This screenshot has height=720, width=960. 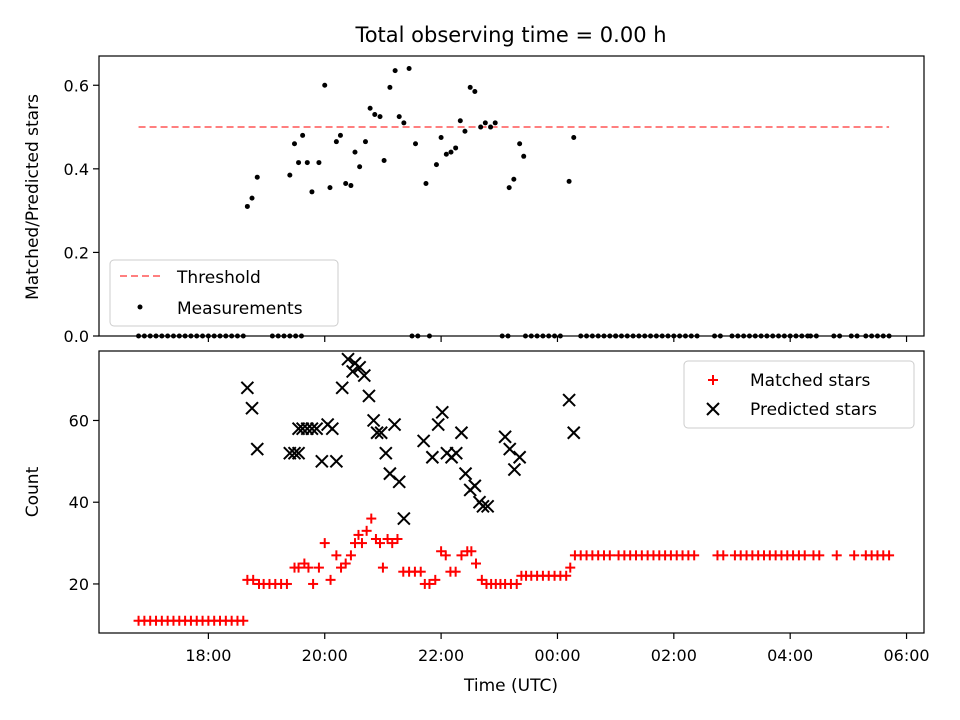 What do you see at coordinates (510, 686) in the screenshot?
I see `x-axis-label: Time (UTC)` at bounding box center [510, 686].